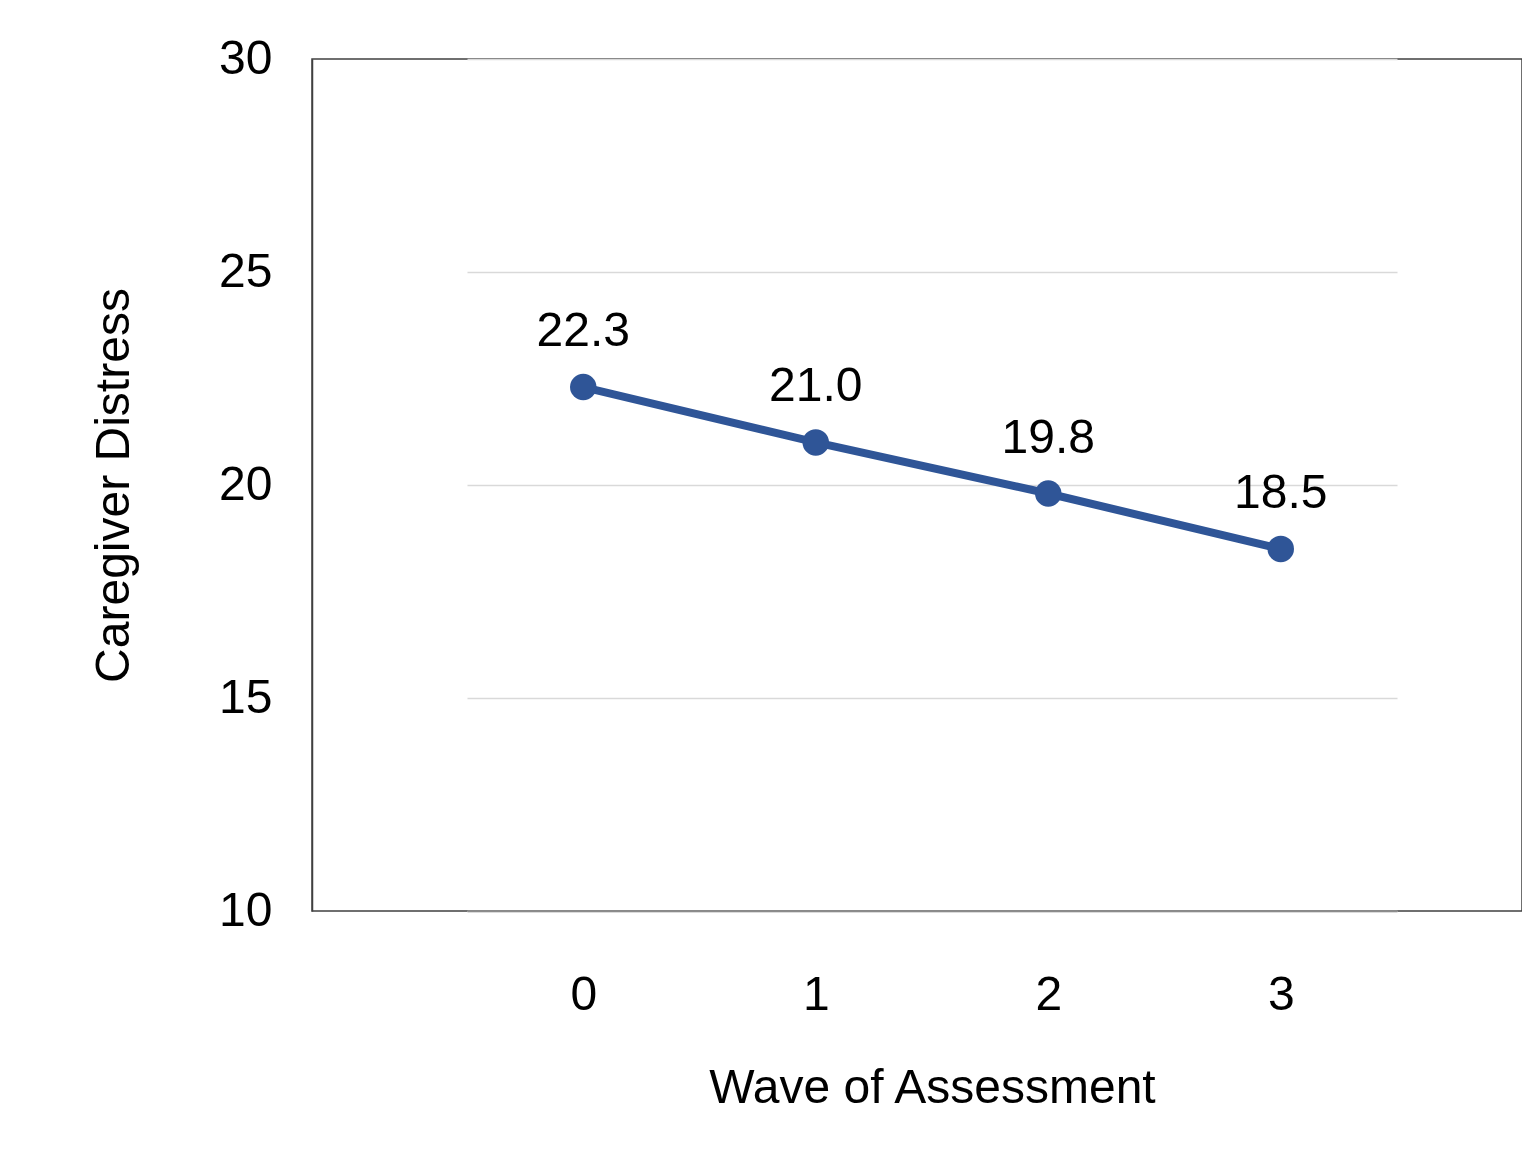  I want to click on y-tick-label: 20, so click(246, 483).